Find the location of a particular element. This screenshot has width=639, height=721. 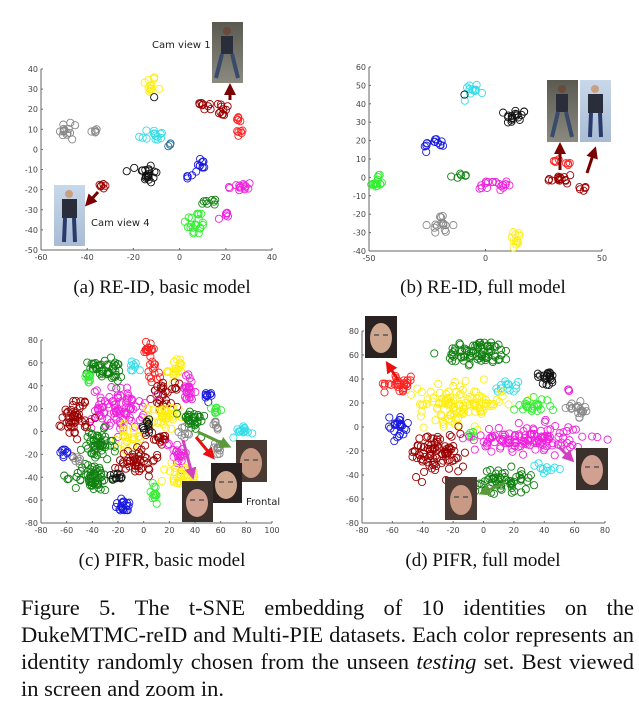

x-tick-label: 0 is located at coordinates (485, 258).